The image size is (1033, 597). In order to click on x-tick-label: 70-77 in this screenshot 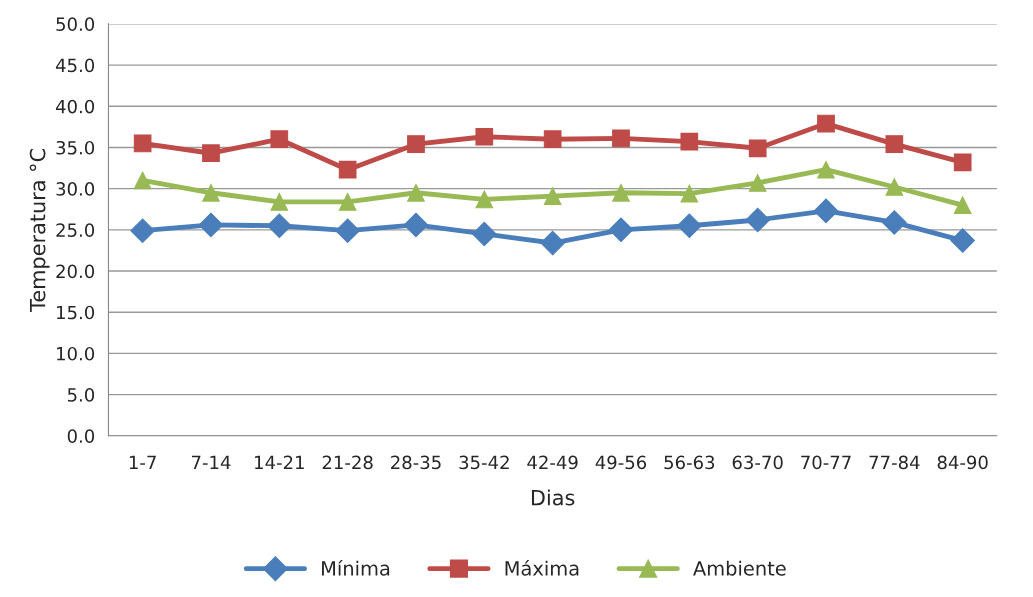, I will do `click(826, 462)`.